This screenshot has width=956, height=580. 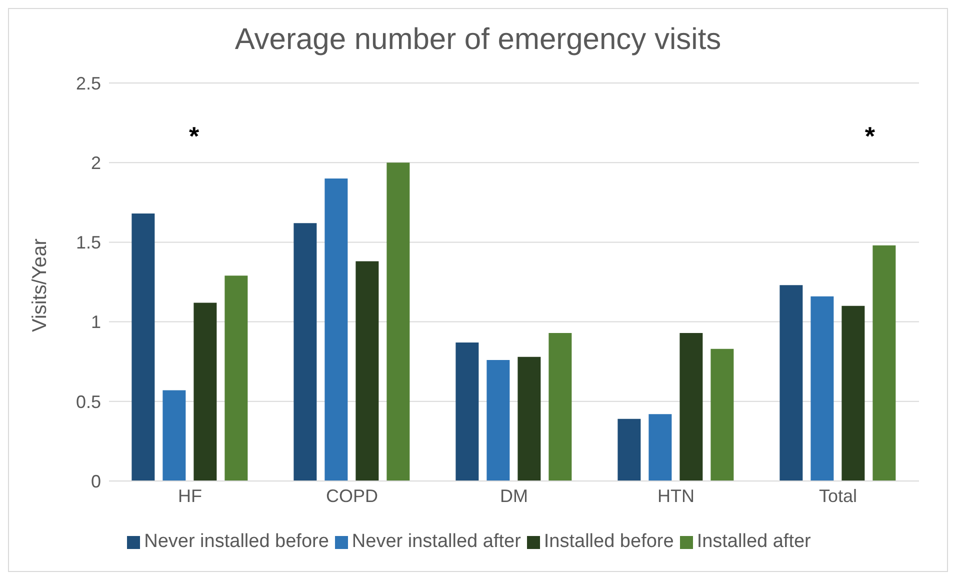 I want to click on y-tick-label: 0, so click(x=95, y=481).